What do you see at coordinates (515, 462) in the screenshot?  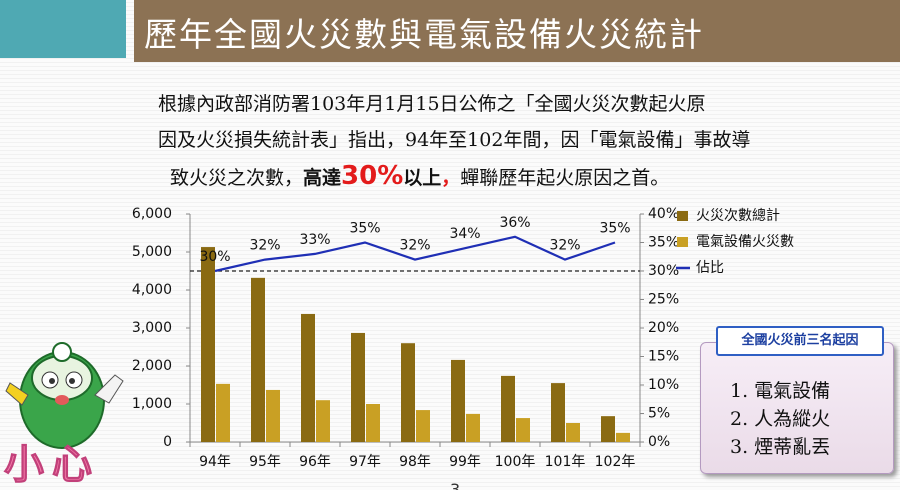 I see `x-tick-label: 100年` at bounding box center [515, 462].